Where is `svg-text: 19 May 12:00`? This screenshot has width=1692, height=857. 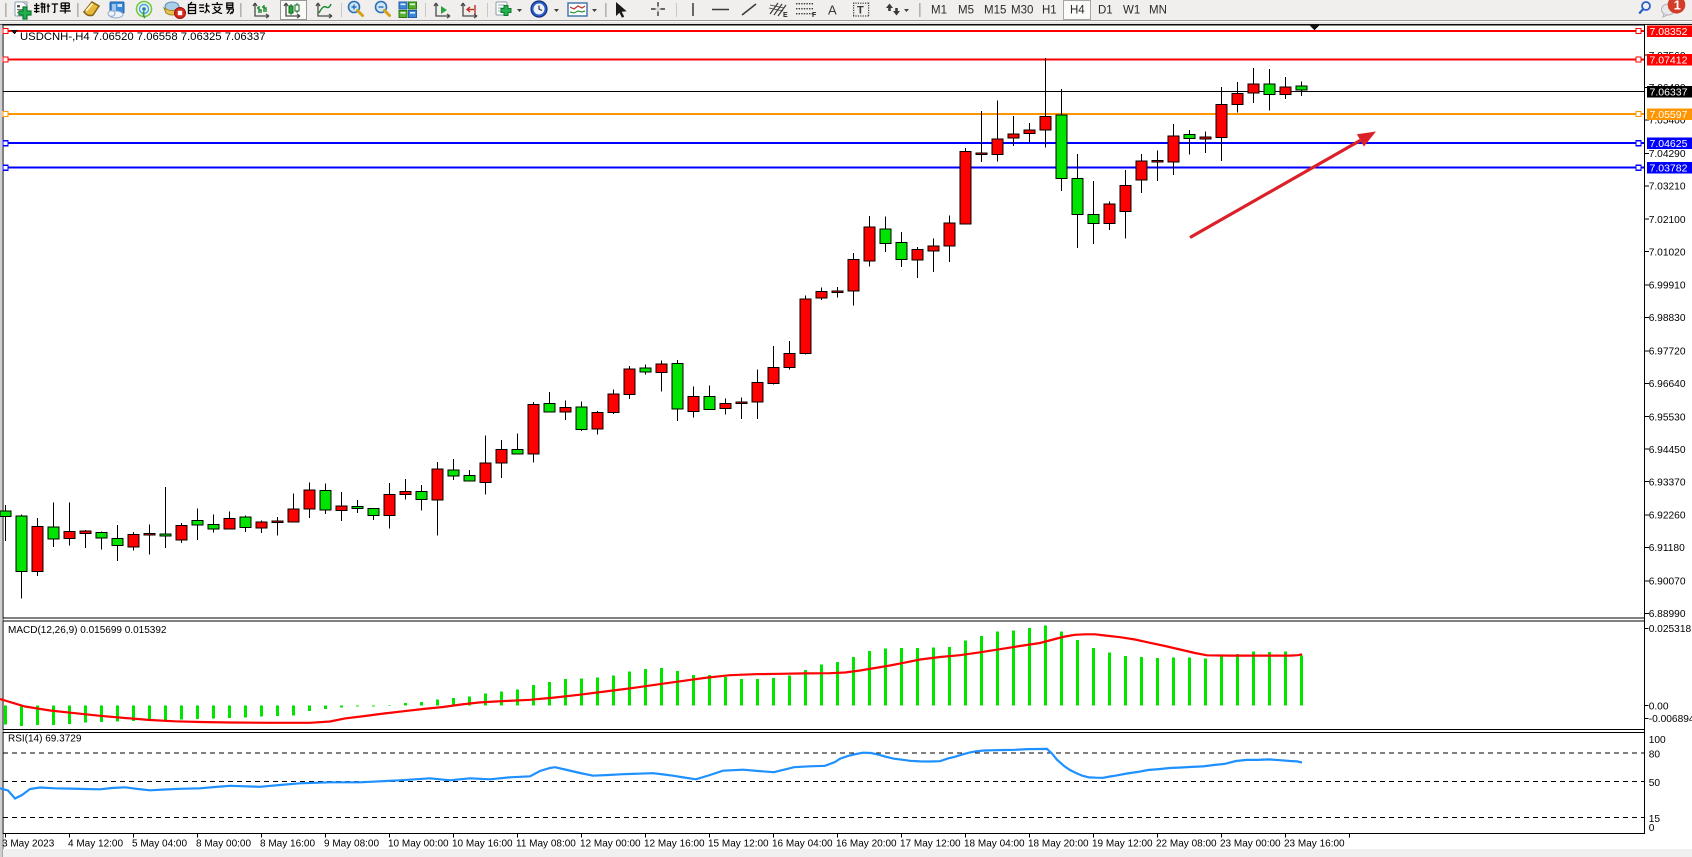 svg-text: 19 May 12:00 is located at coordinates (1122, 844).